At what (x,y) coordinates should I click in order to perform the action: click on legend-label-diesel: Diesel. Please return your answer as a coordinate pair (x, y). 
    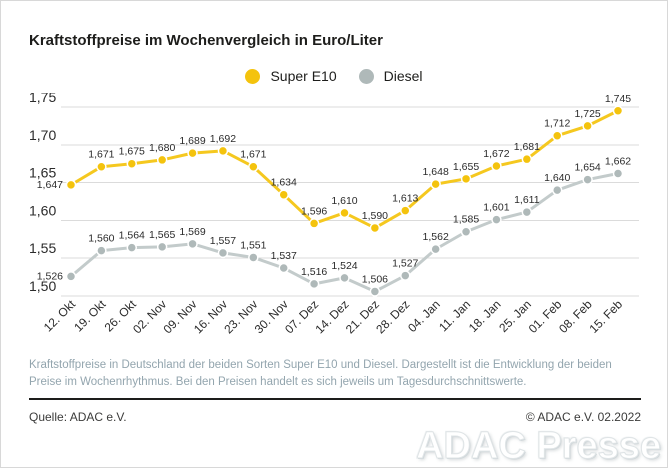
    Looking at the image, I should click on (403, 76).